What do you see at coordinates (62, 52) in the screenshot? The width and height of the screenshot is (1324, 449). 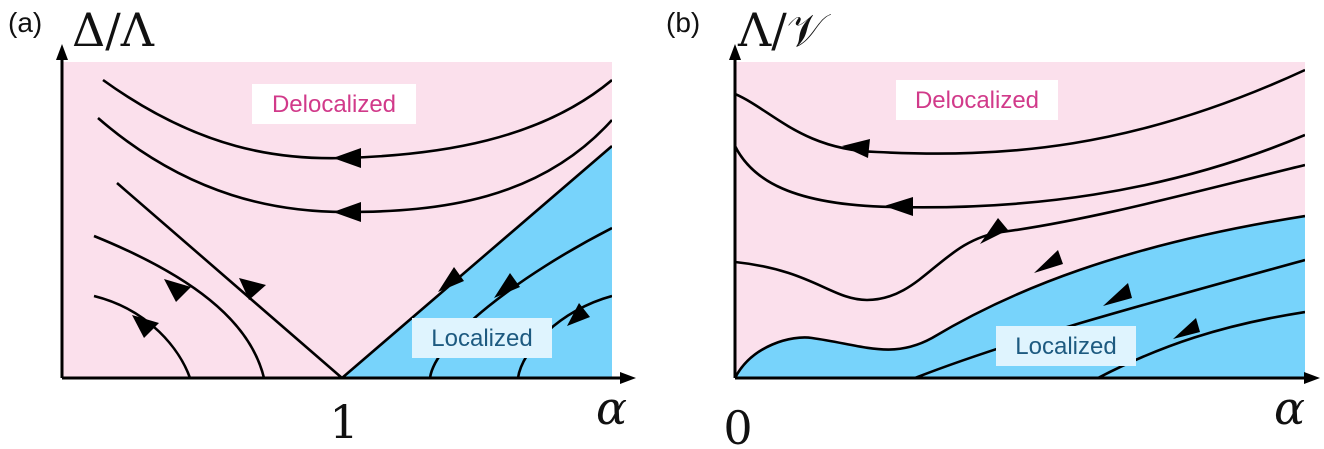 I see `y-axis-arrow-a` at bounding box center [62, 52].